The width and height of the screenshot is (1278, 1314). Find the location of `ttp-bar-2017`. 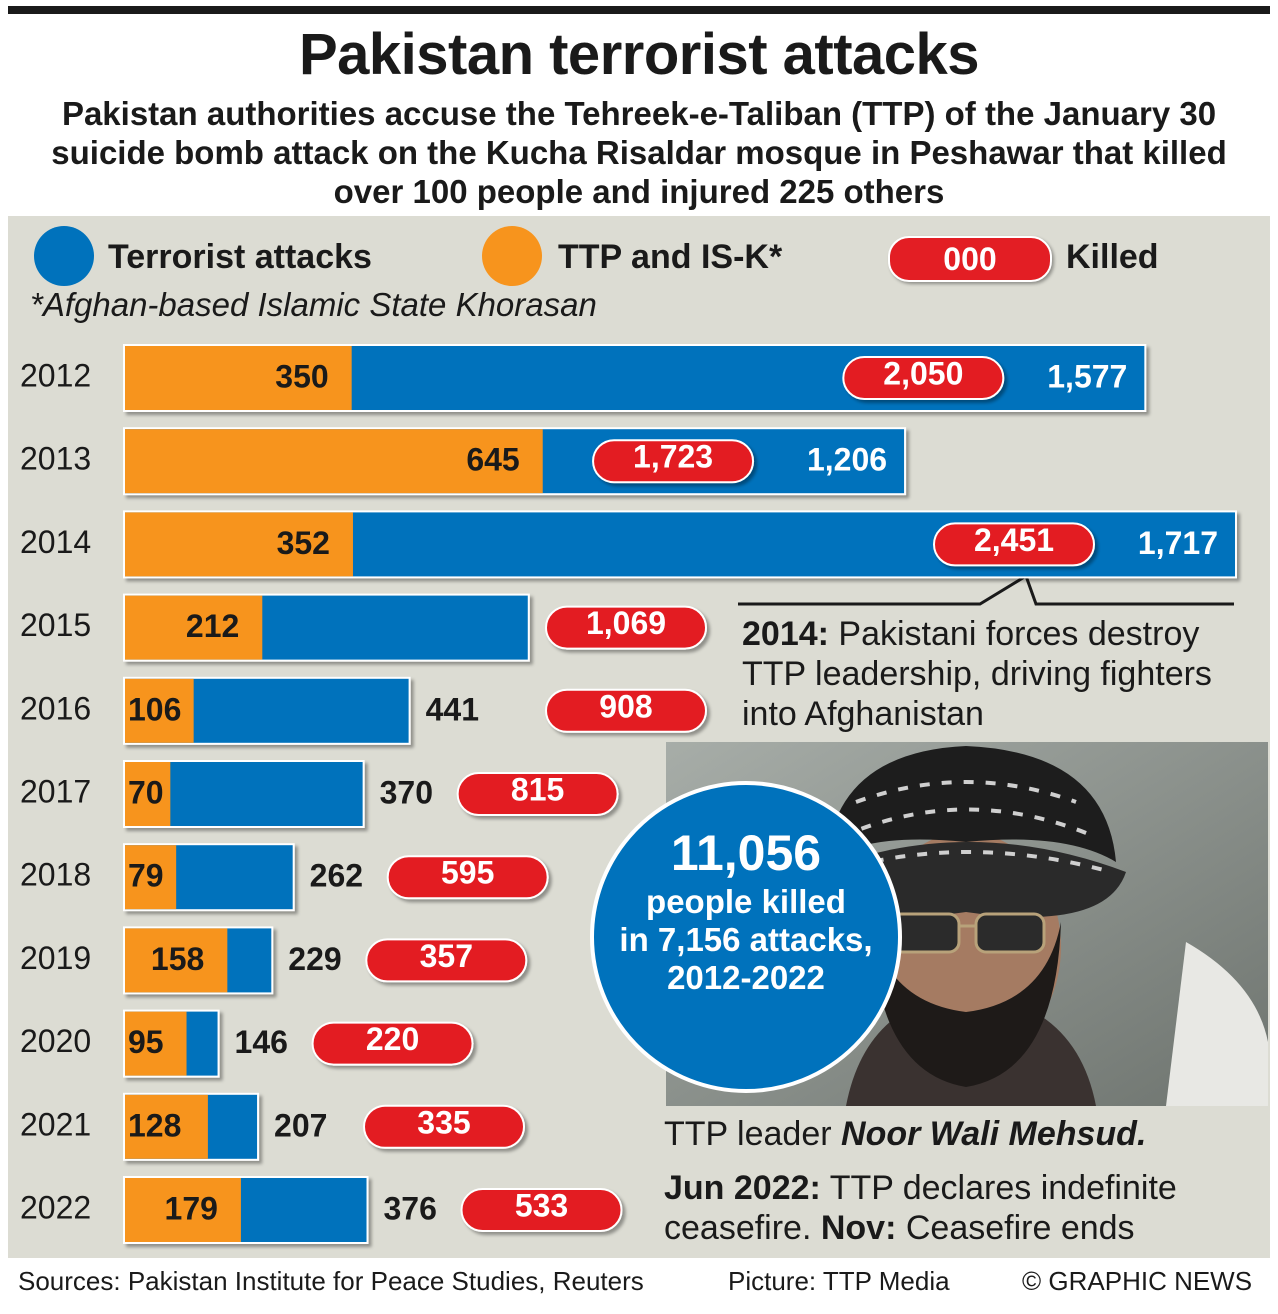

ttp-bar-2017 is located at coordinates (148, 794).